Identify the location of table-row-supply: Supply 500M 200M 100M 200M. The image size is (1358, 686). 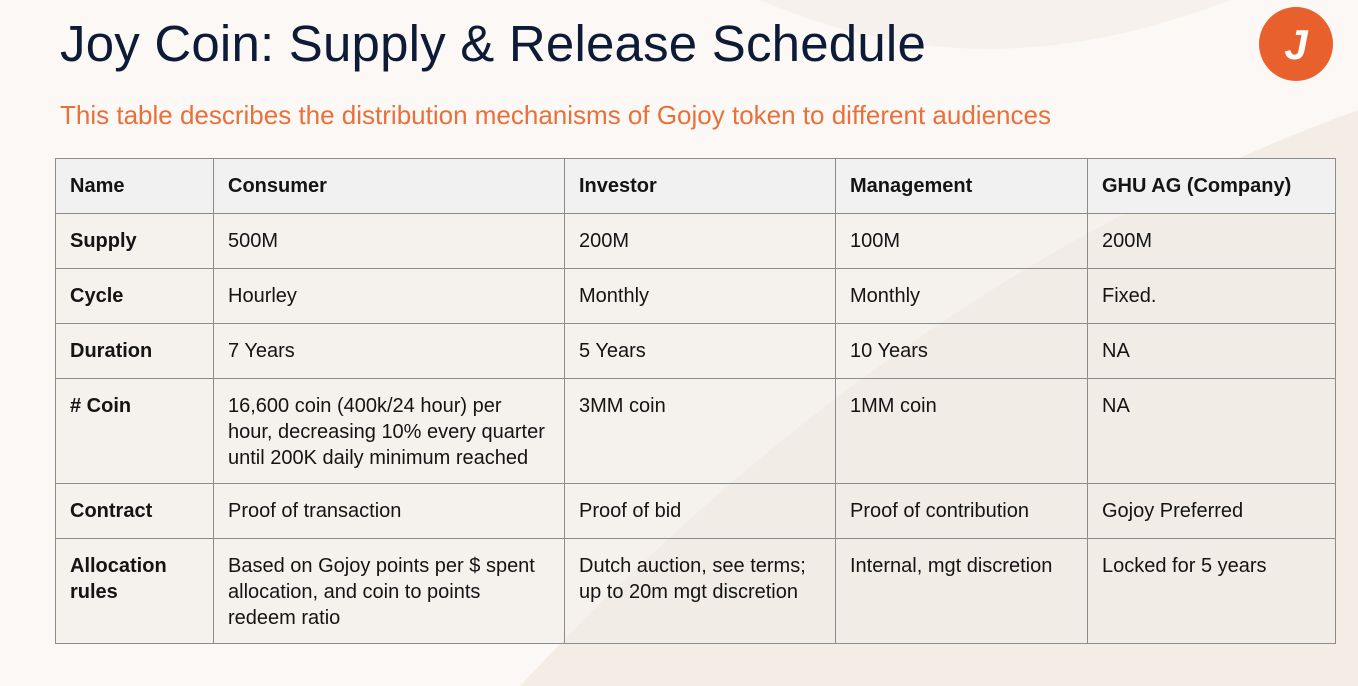
(695, 241).